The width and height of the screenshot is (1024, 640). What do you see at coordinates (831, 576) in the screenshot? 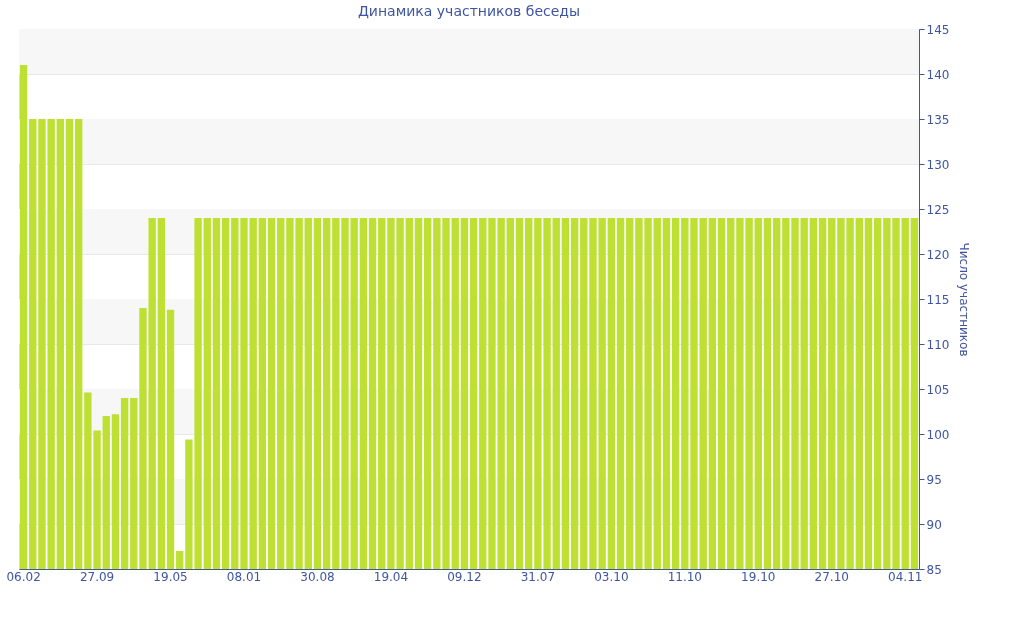
I see `x-tick-label: 27.10` at bounding box center [831, 576].